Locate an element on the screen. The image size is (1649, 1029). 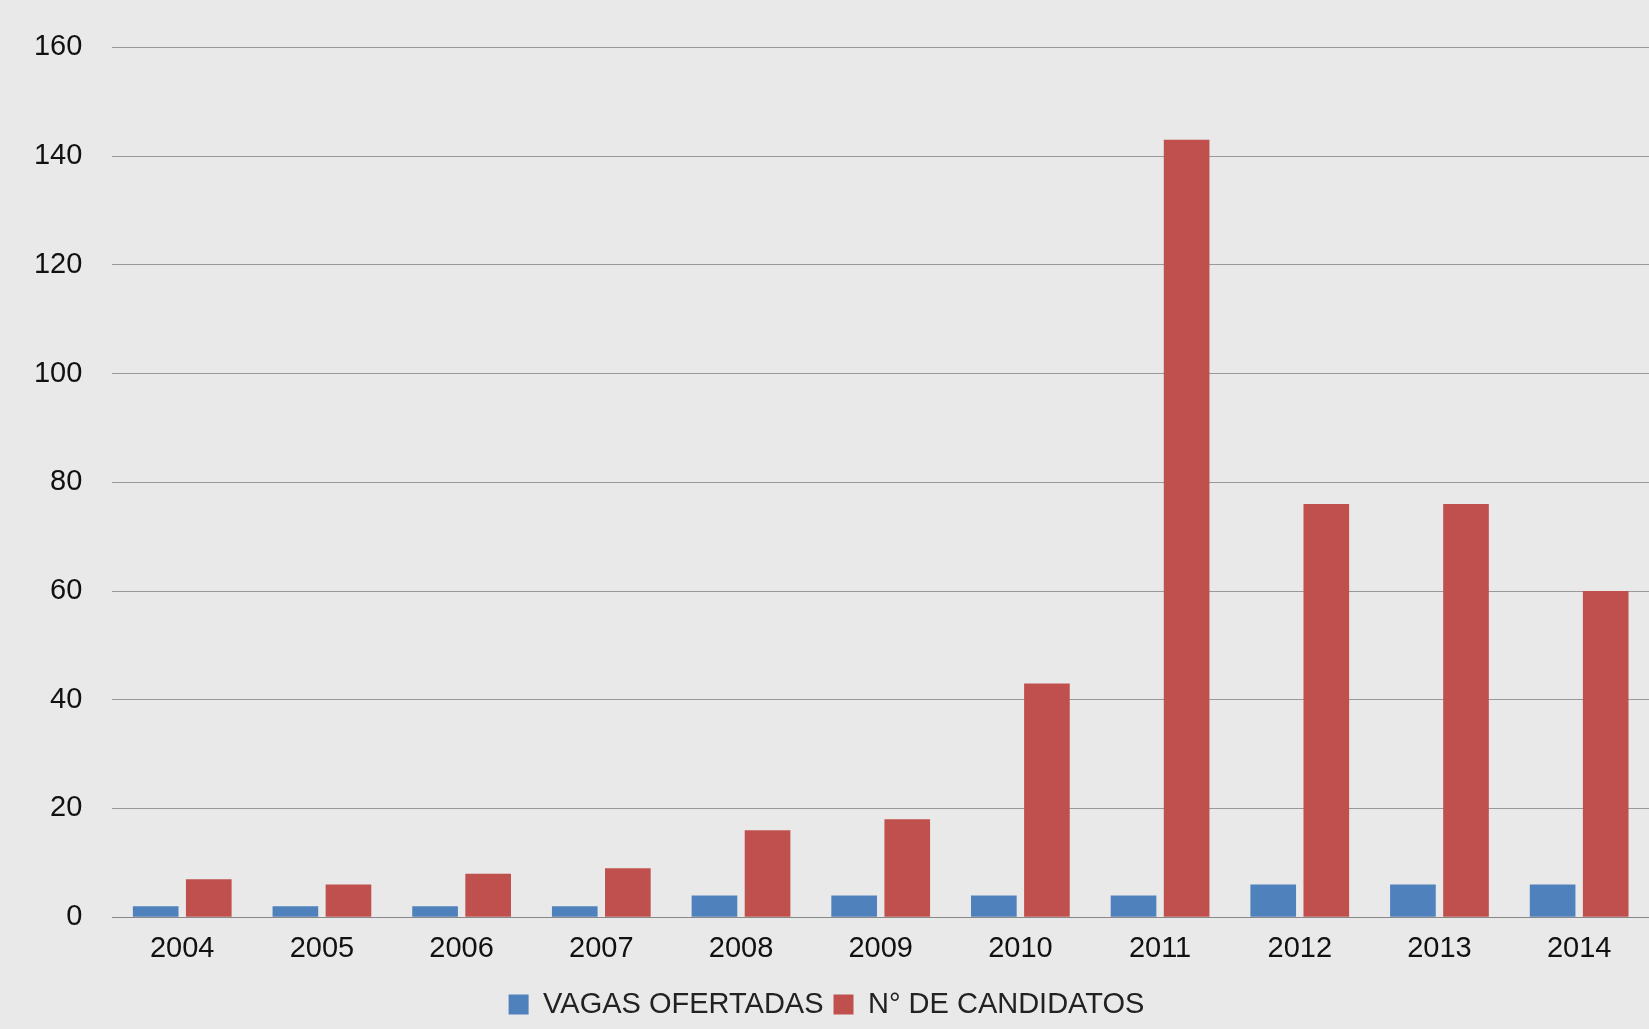
y-tick-label: 160 is located at coordinates (58, 45).